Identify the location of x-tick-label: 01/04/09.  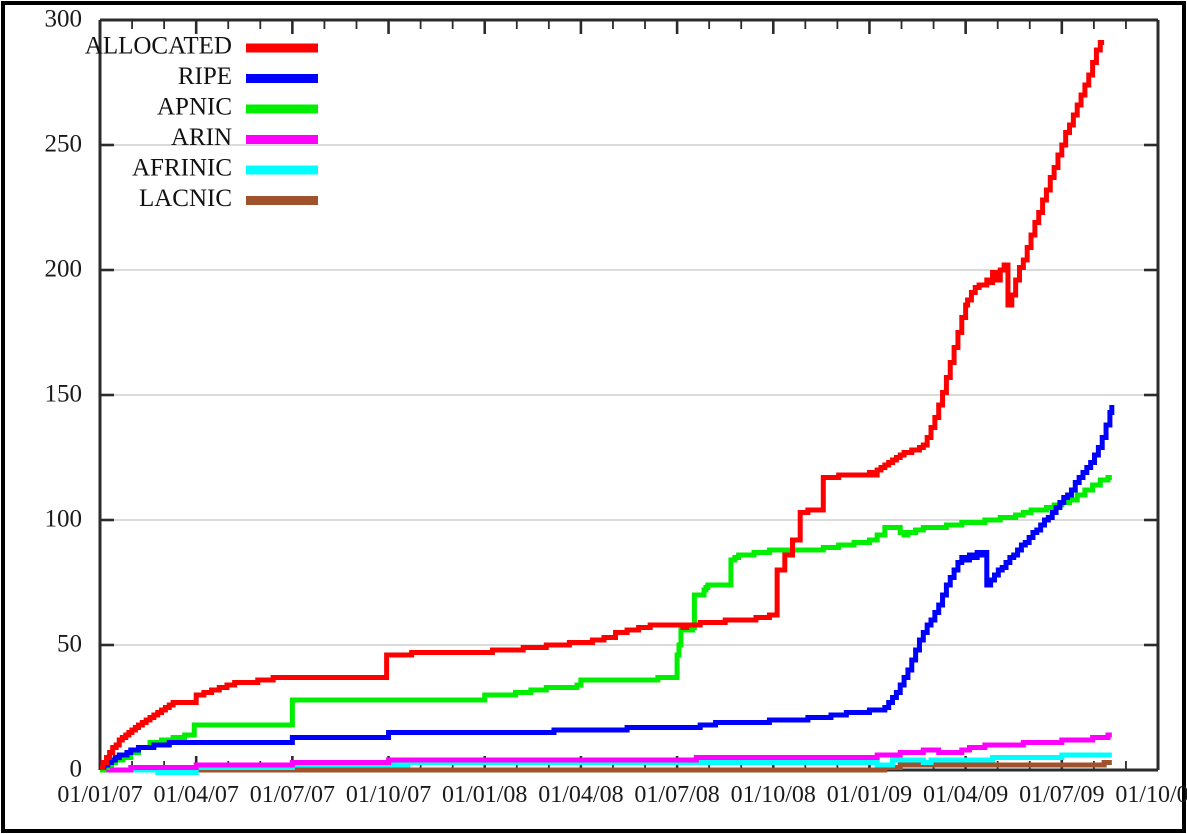
(965, 795).